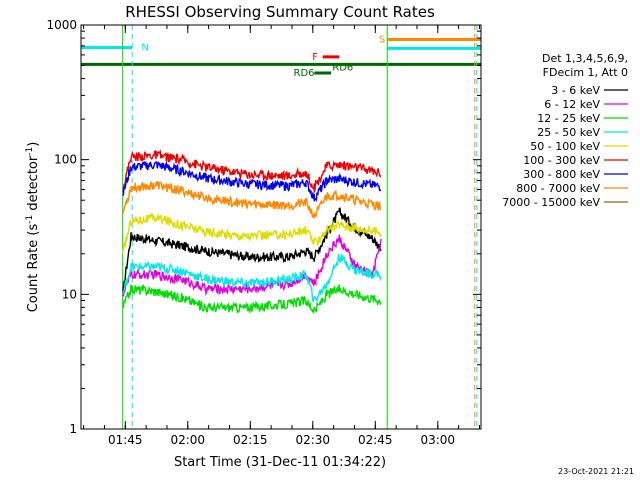  Describe the element at coordinates (280, 462) in the screenshot. I see `x-axis-label: Start Time (31-Dec-11 01:34:22)` at that location.